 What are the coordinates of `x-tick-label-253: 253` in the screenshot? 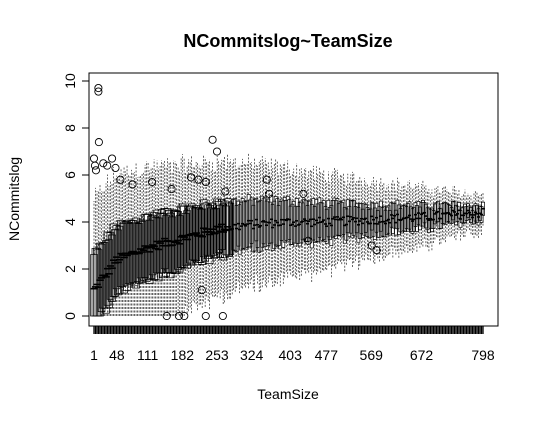 It's located at (217, 355).